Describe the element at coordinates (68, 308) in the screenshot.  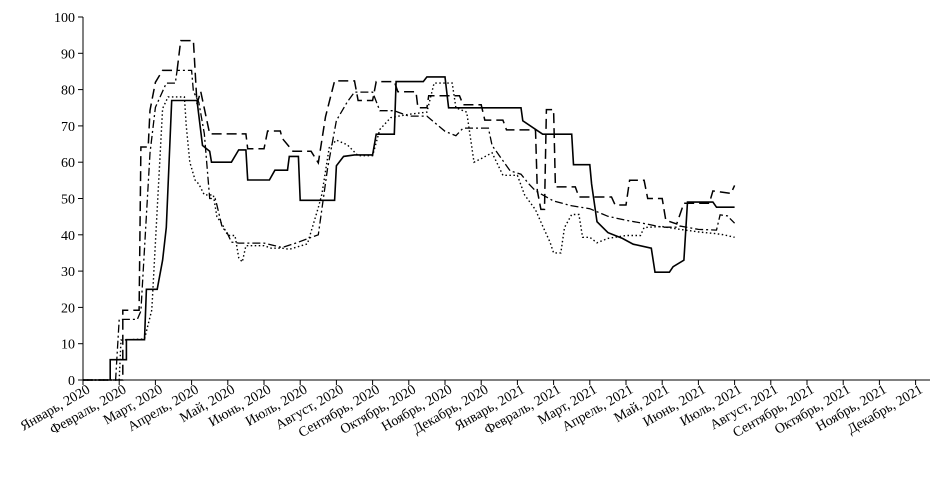
I see `y-tick-label: 20` at that location.